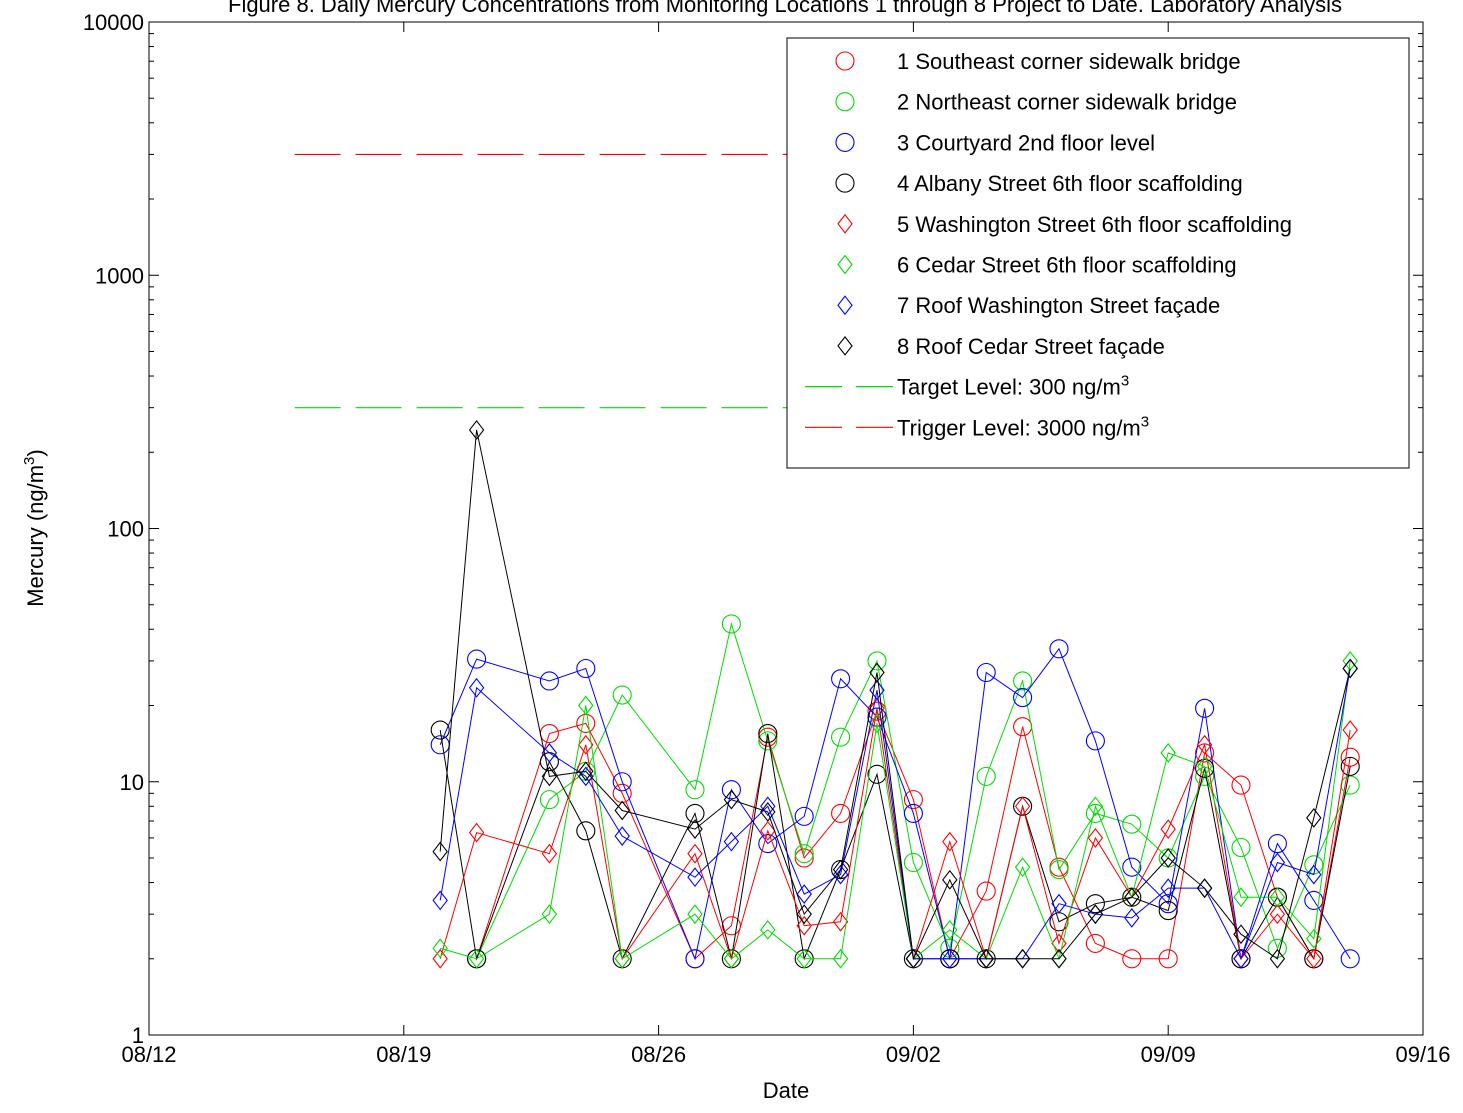 The width and height of the screenshot is (1463, 1113). I want to click on legend-entry-label: 8 Roof Cedar Street façade, so click(1031, 346).